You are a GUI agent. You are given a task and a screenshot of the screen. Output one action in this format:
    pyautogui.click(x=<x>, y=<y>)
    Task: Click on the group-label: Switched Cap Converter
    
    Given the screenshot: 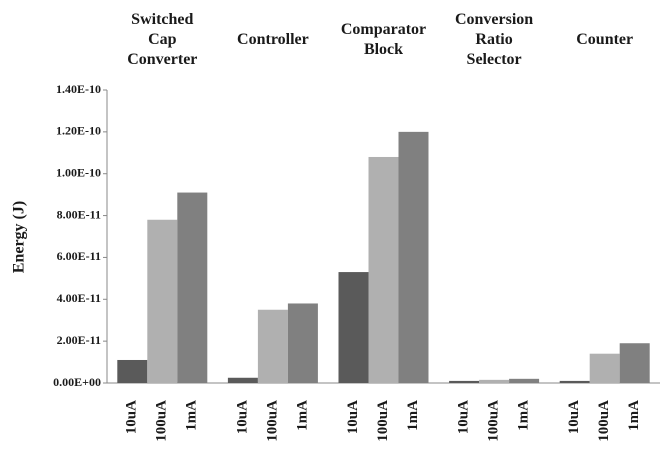 What is the action you would take?
    pyautogui.click(x=162, y=39)
    